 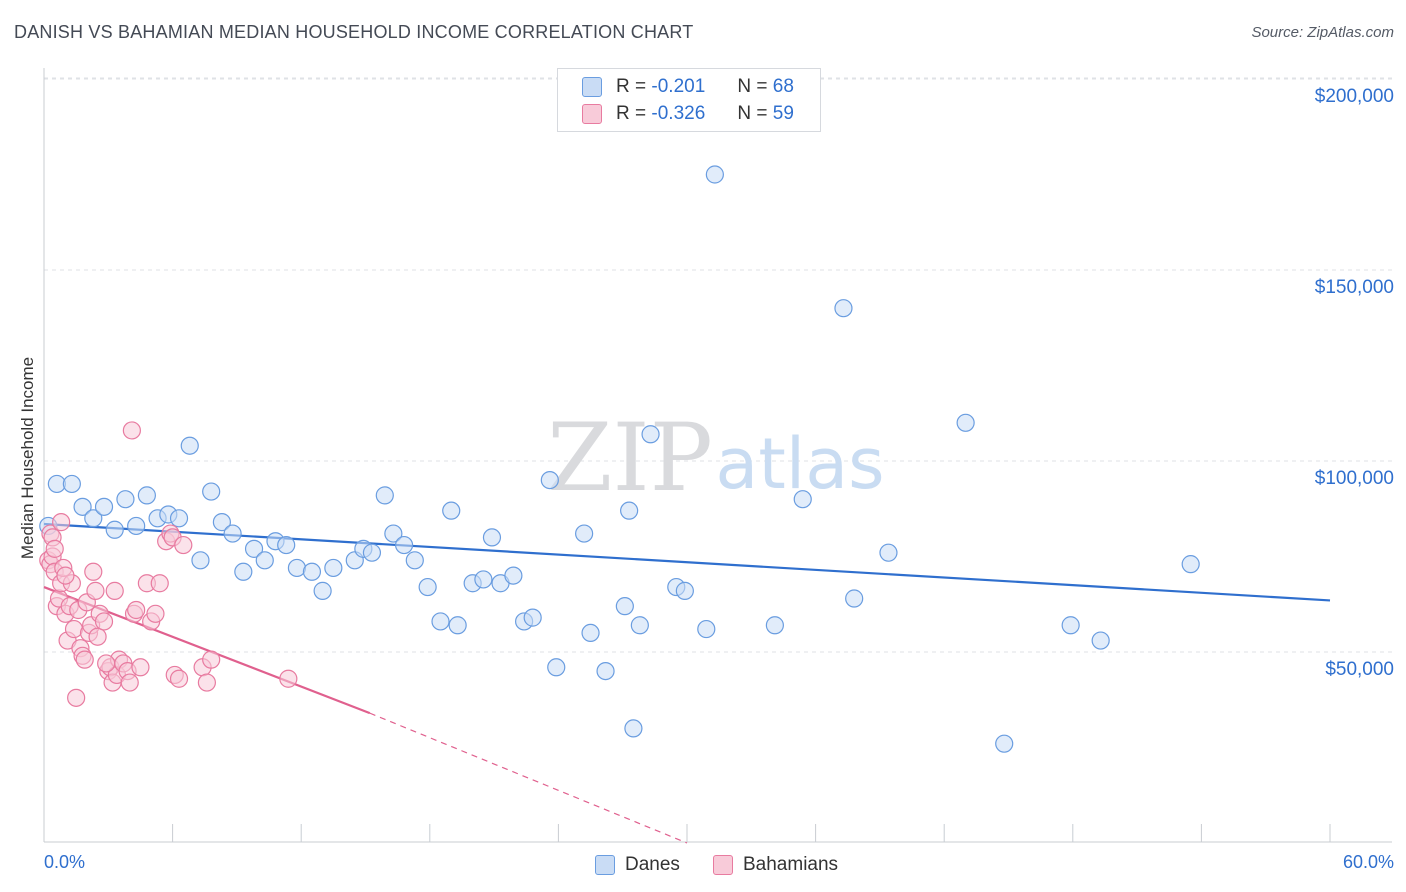 I want to click on trend-line-danes, so click(x=687, y=562).